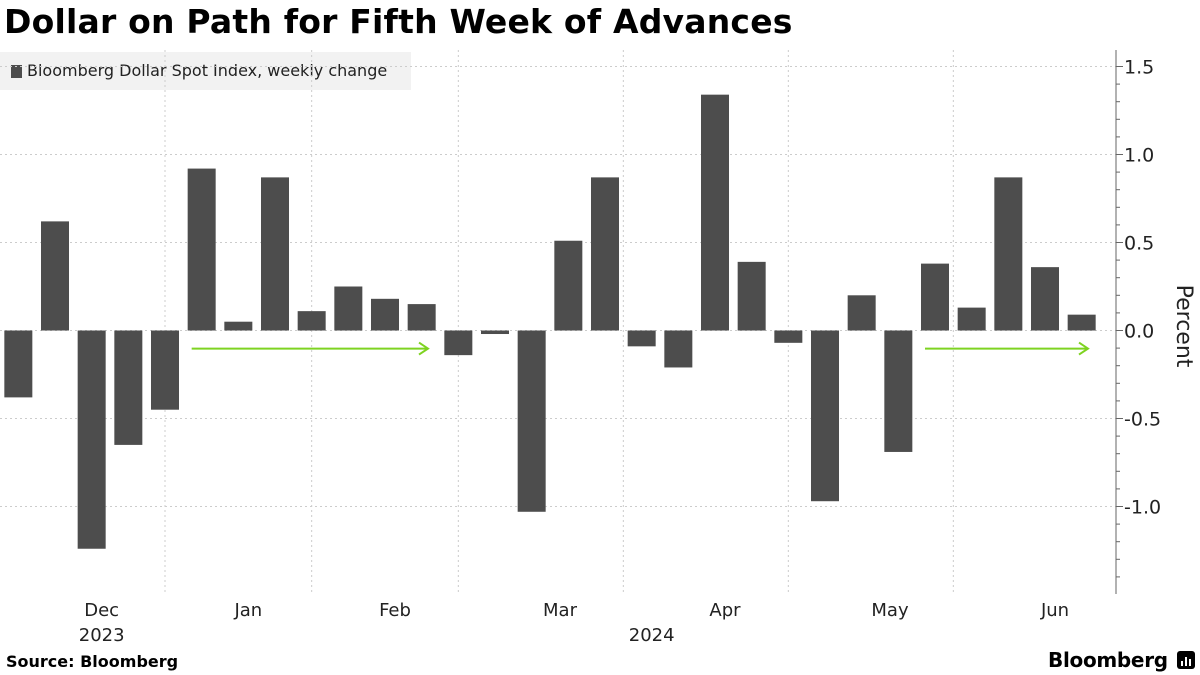  I want to click on source-note: Source: Bloomberg, so click(92, 661).